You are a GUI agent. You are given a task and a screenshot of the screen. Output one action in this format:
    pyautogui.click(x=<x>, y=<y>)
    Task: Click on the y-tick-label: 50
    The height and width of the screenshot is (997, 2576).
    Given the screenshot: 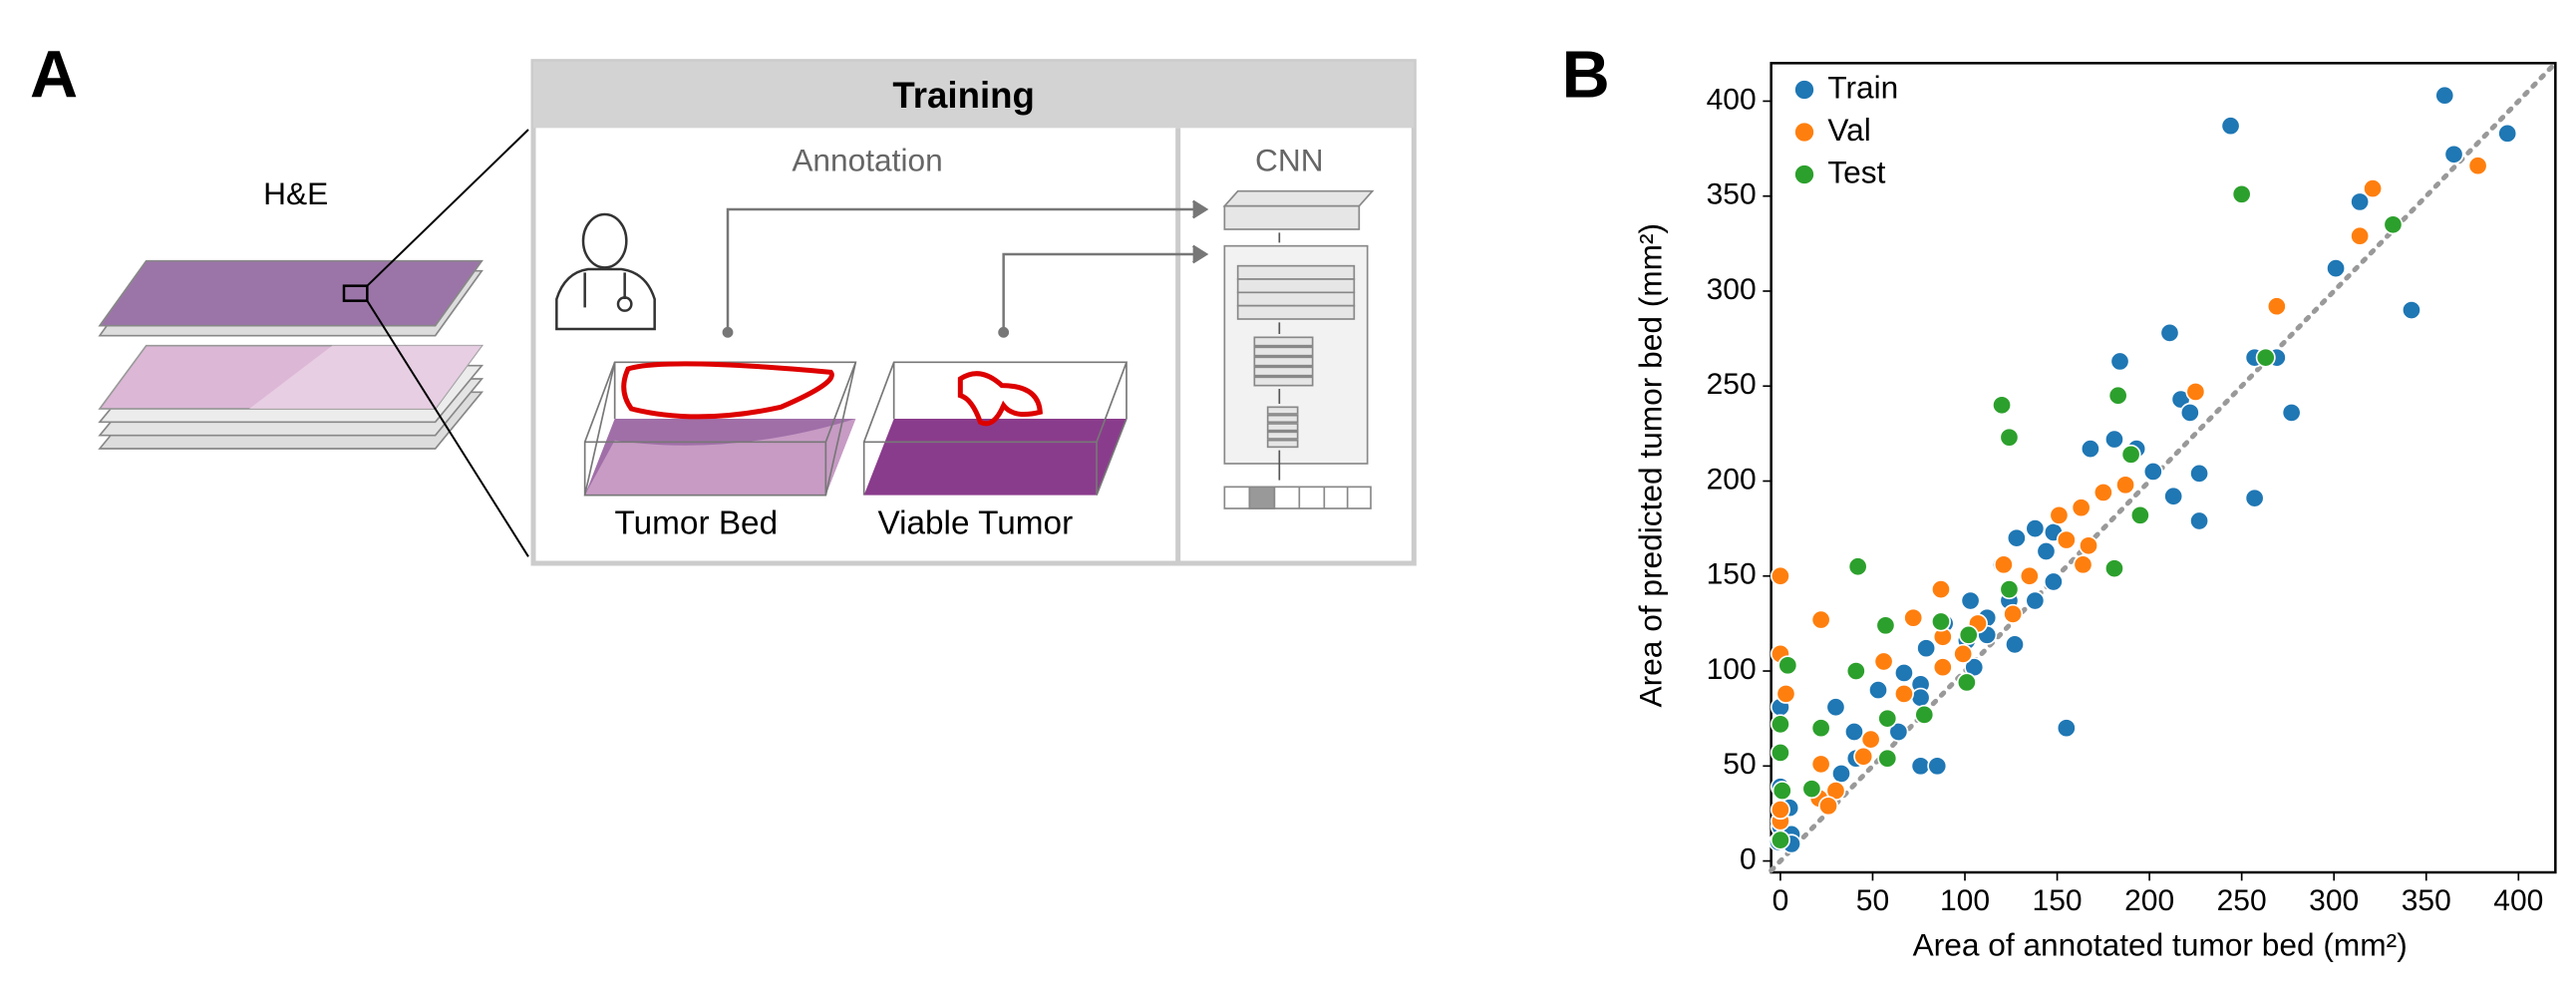 What is the action you would take?
    pyautogui.click(x=1739, y=764)
    